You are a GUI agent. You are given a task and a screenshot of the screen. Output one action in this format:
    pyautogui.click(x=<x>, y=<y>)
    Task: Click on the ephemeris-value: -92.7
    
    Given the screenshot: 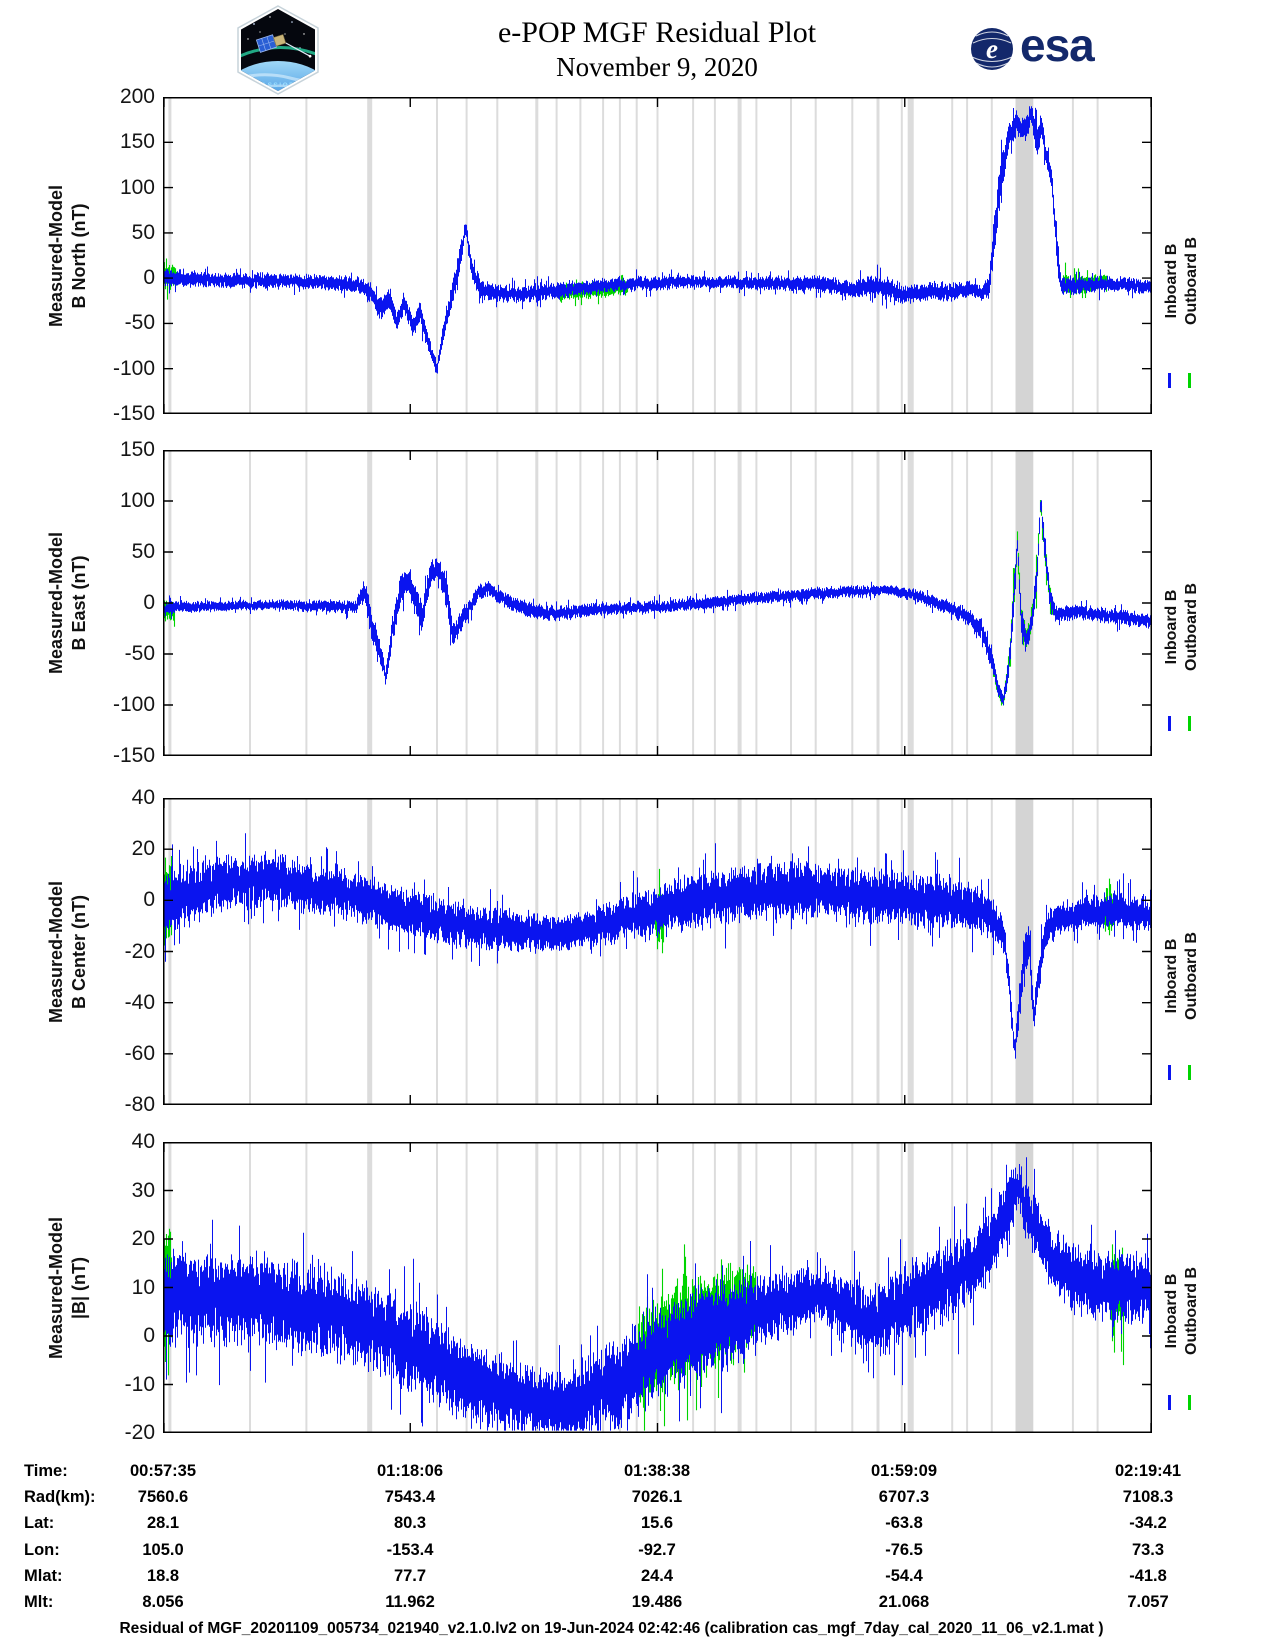 What is the action you would take?
    pyautogui.click(x=657, y=1550)
    